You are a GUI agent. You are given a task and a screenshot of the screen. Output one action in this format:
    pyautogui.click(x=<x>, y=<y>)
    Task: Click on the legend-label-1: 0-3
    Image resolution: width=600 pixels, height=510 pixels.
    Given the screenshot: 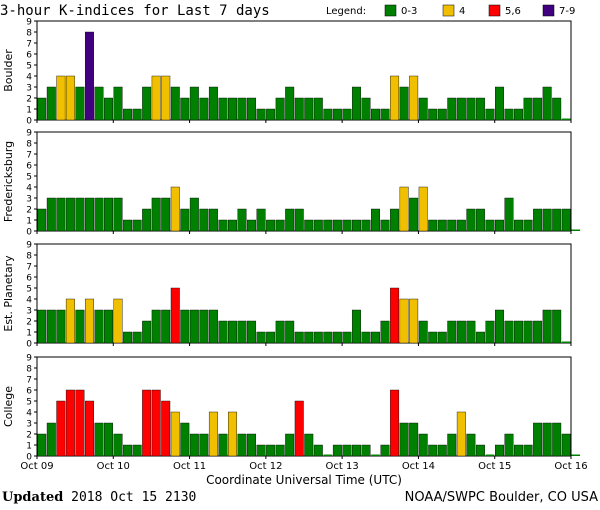 What is the action you would take?
    pyautogui.click(x=409, y=11)
    